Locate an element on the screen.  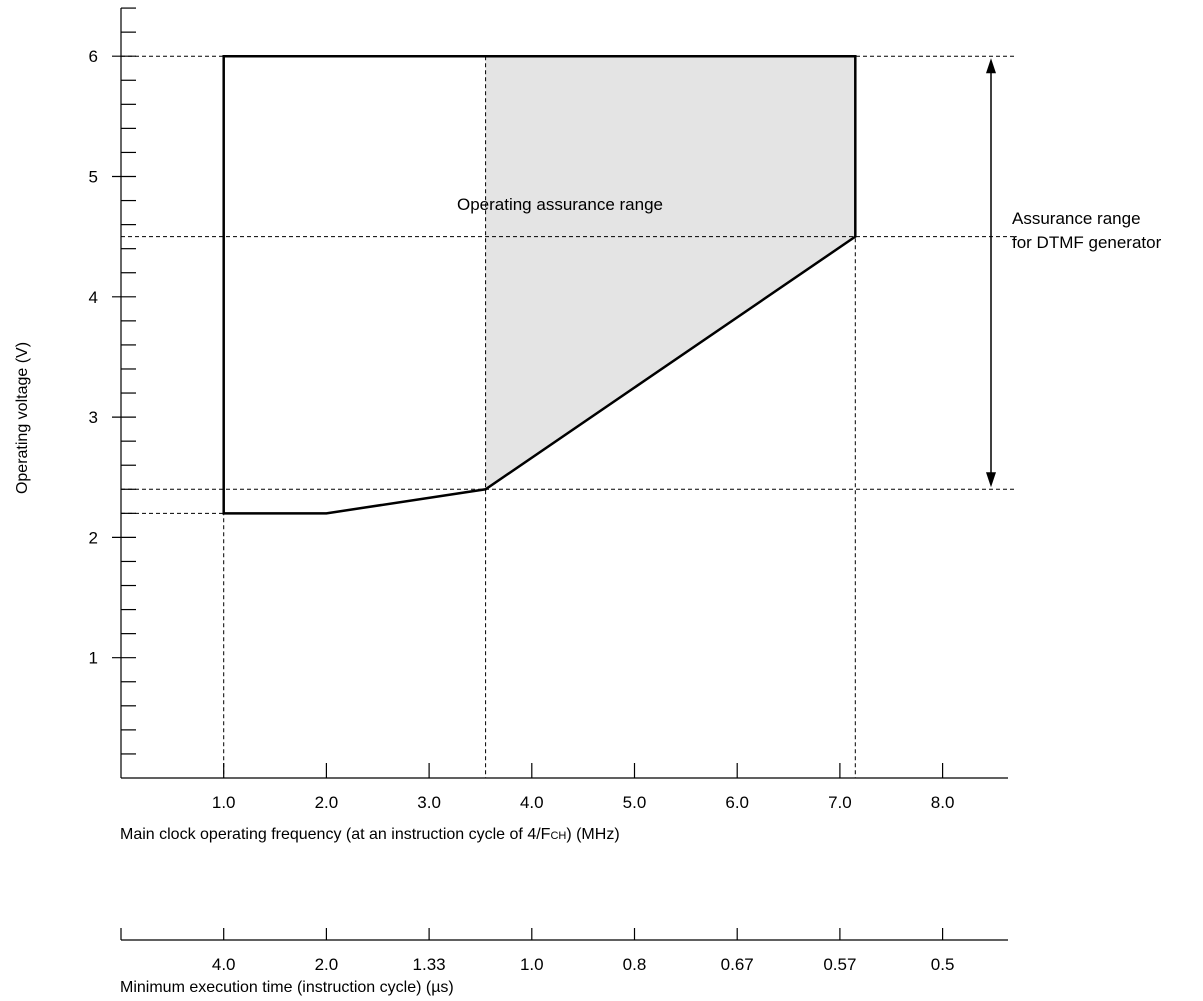
x-axis-title-subscript: CH is located at coordinates (558, 836).